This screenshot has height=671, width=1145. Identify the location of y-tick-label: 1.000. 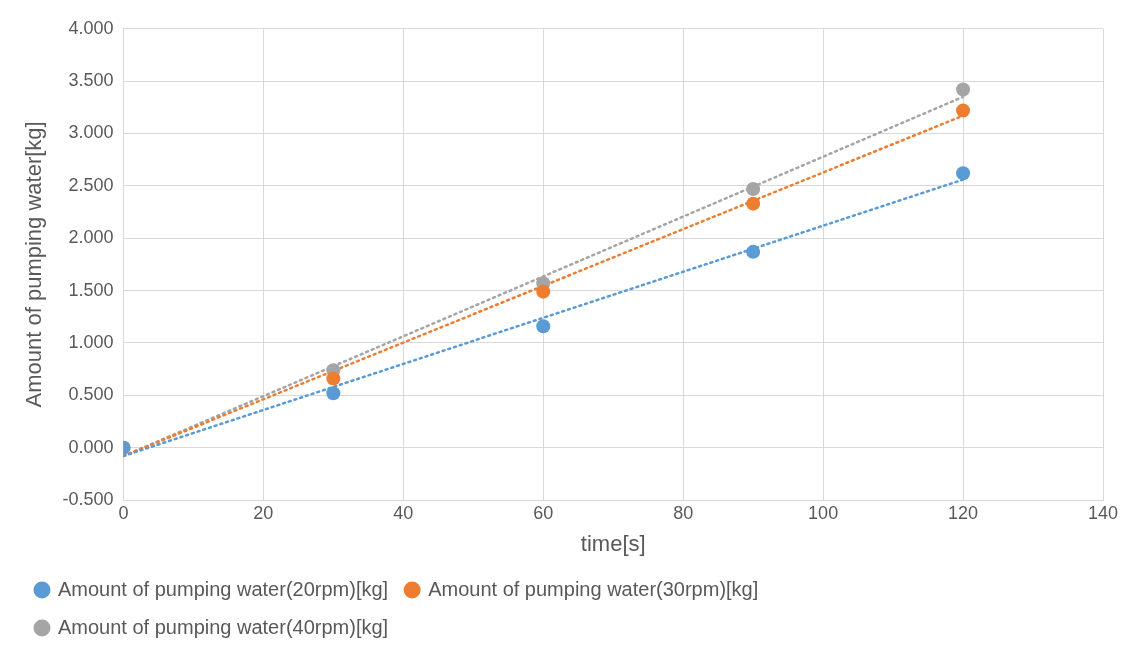
(91, 341).